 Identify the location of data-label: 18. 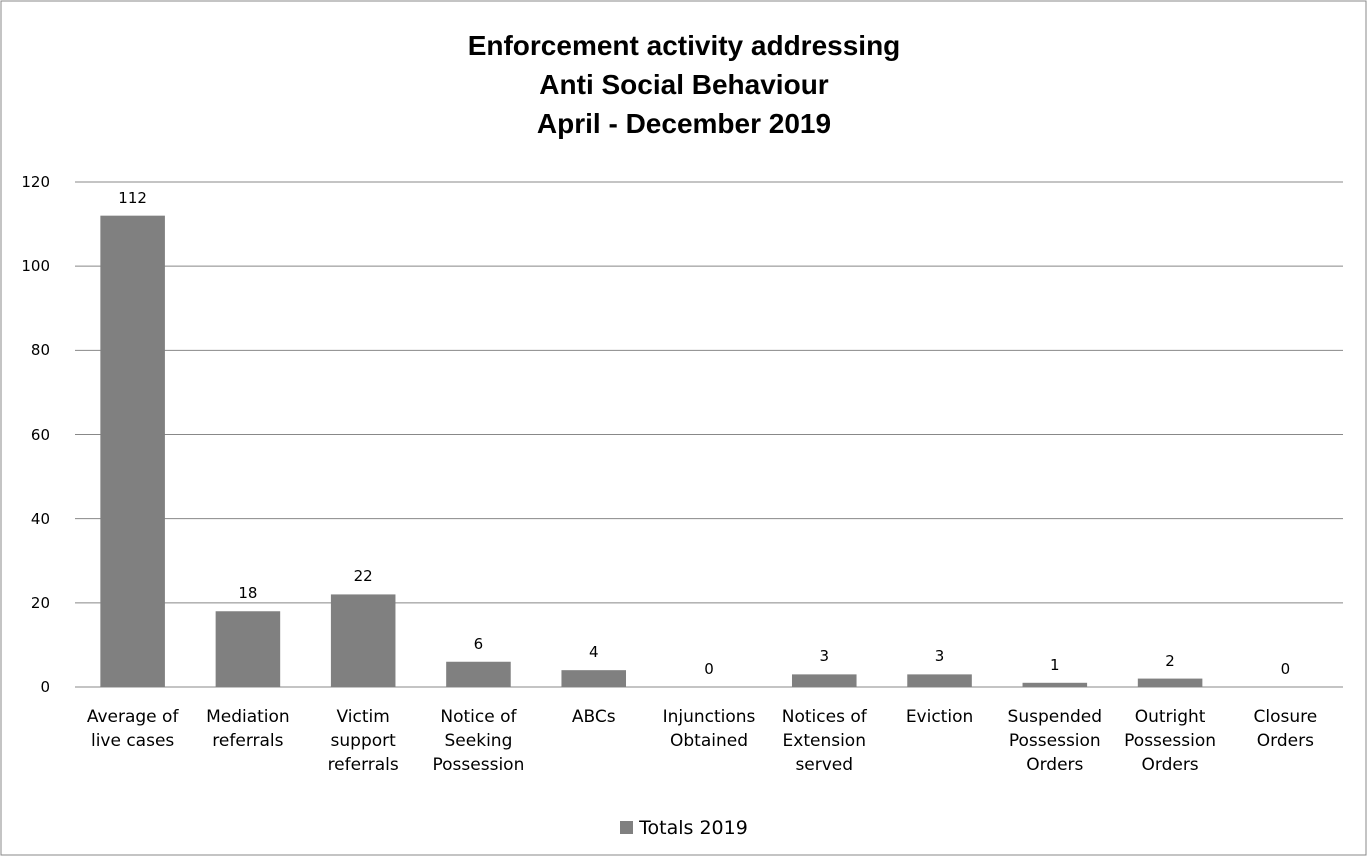
(248, 593).